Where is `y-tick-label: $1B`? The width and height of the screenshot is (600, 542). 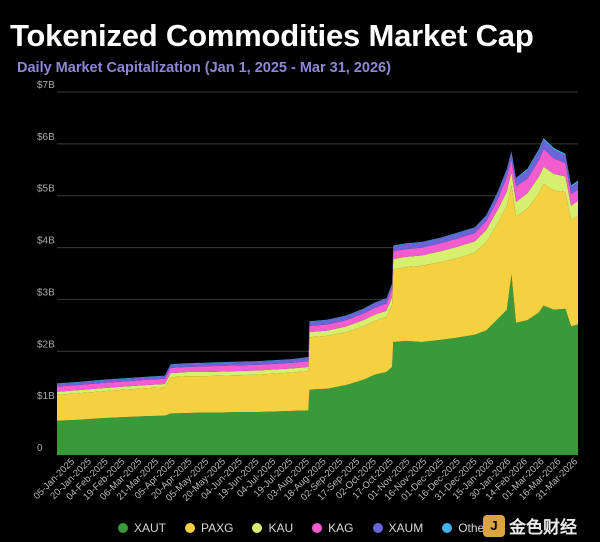 y-tick-label: $1B is located at coordinates (46, 396).